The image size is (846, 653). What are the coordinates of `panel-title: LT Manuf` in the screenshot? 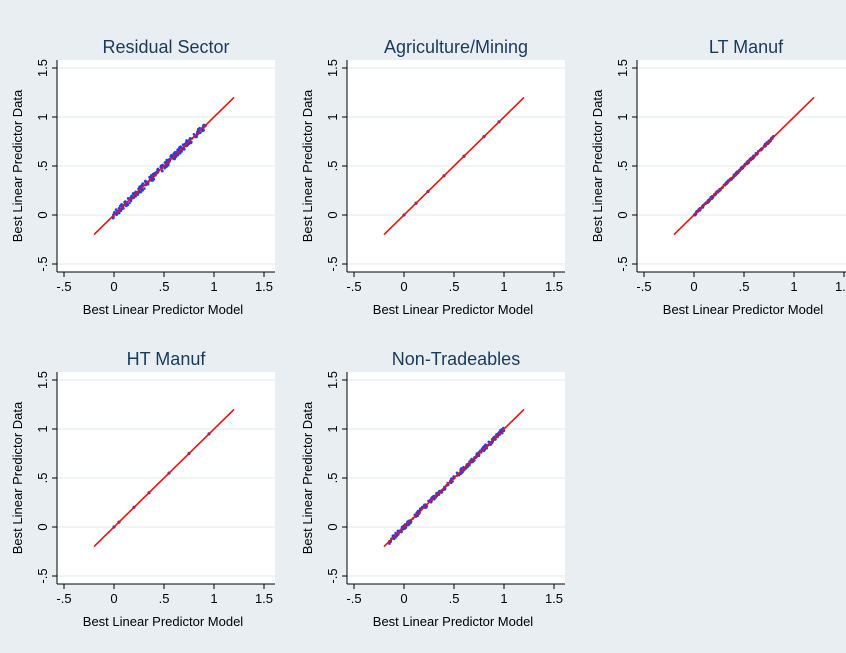 It's located at (746, 47).